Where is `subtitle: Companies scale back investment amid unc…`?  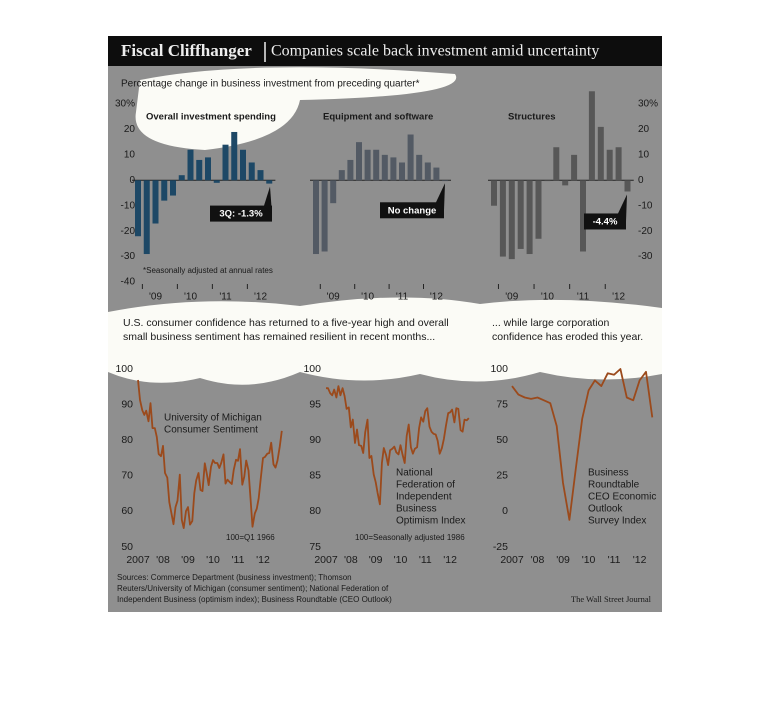
subtitle: Companies scale back investment amid unc… is located at coordinates (435, 51).